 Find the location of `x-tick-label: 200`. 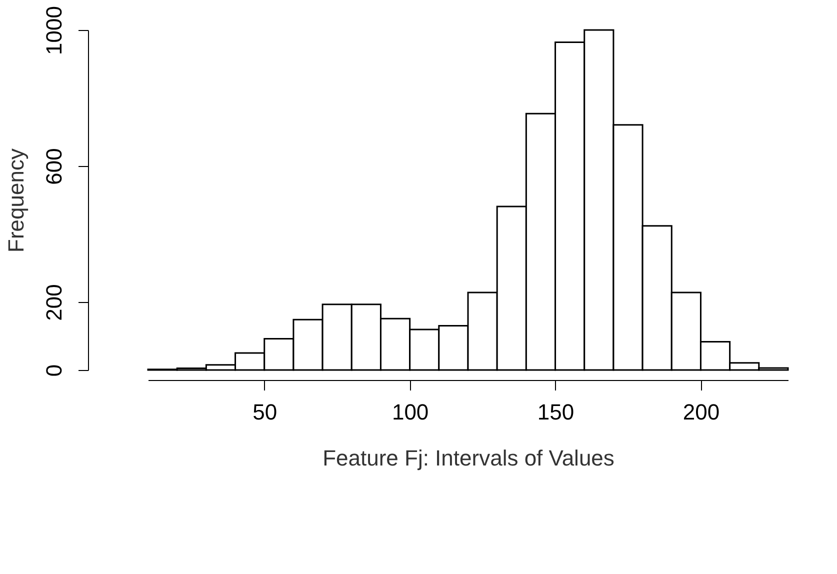

x-tick-label: 200 is located at coordinates (701, 412).